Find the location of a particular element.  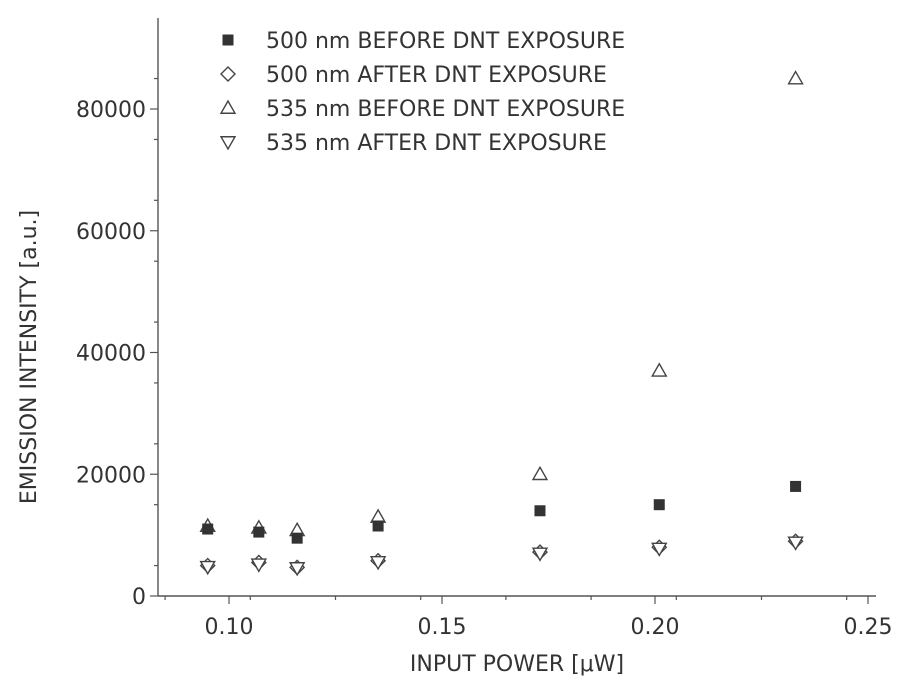

y-ticks: 0 20000 40000 60000 80000 is located at coordinates (117, 343).